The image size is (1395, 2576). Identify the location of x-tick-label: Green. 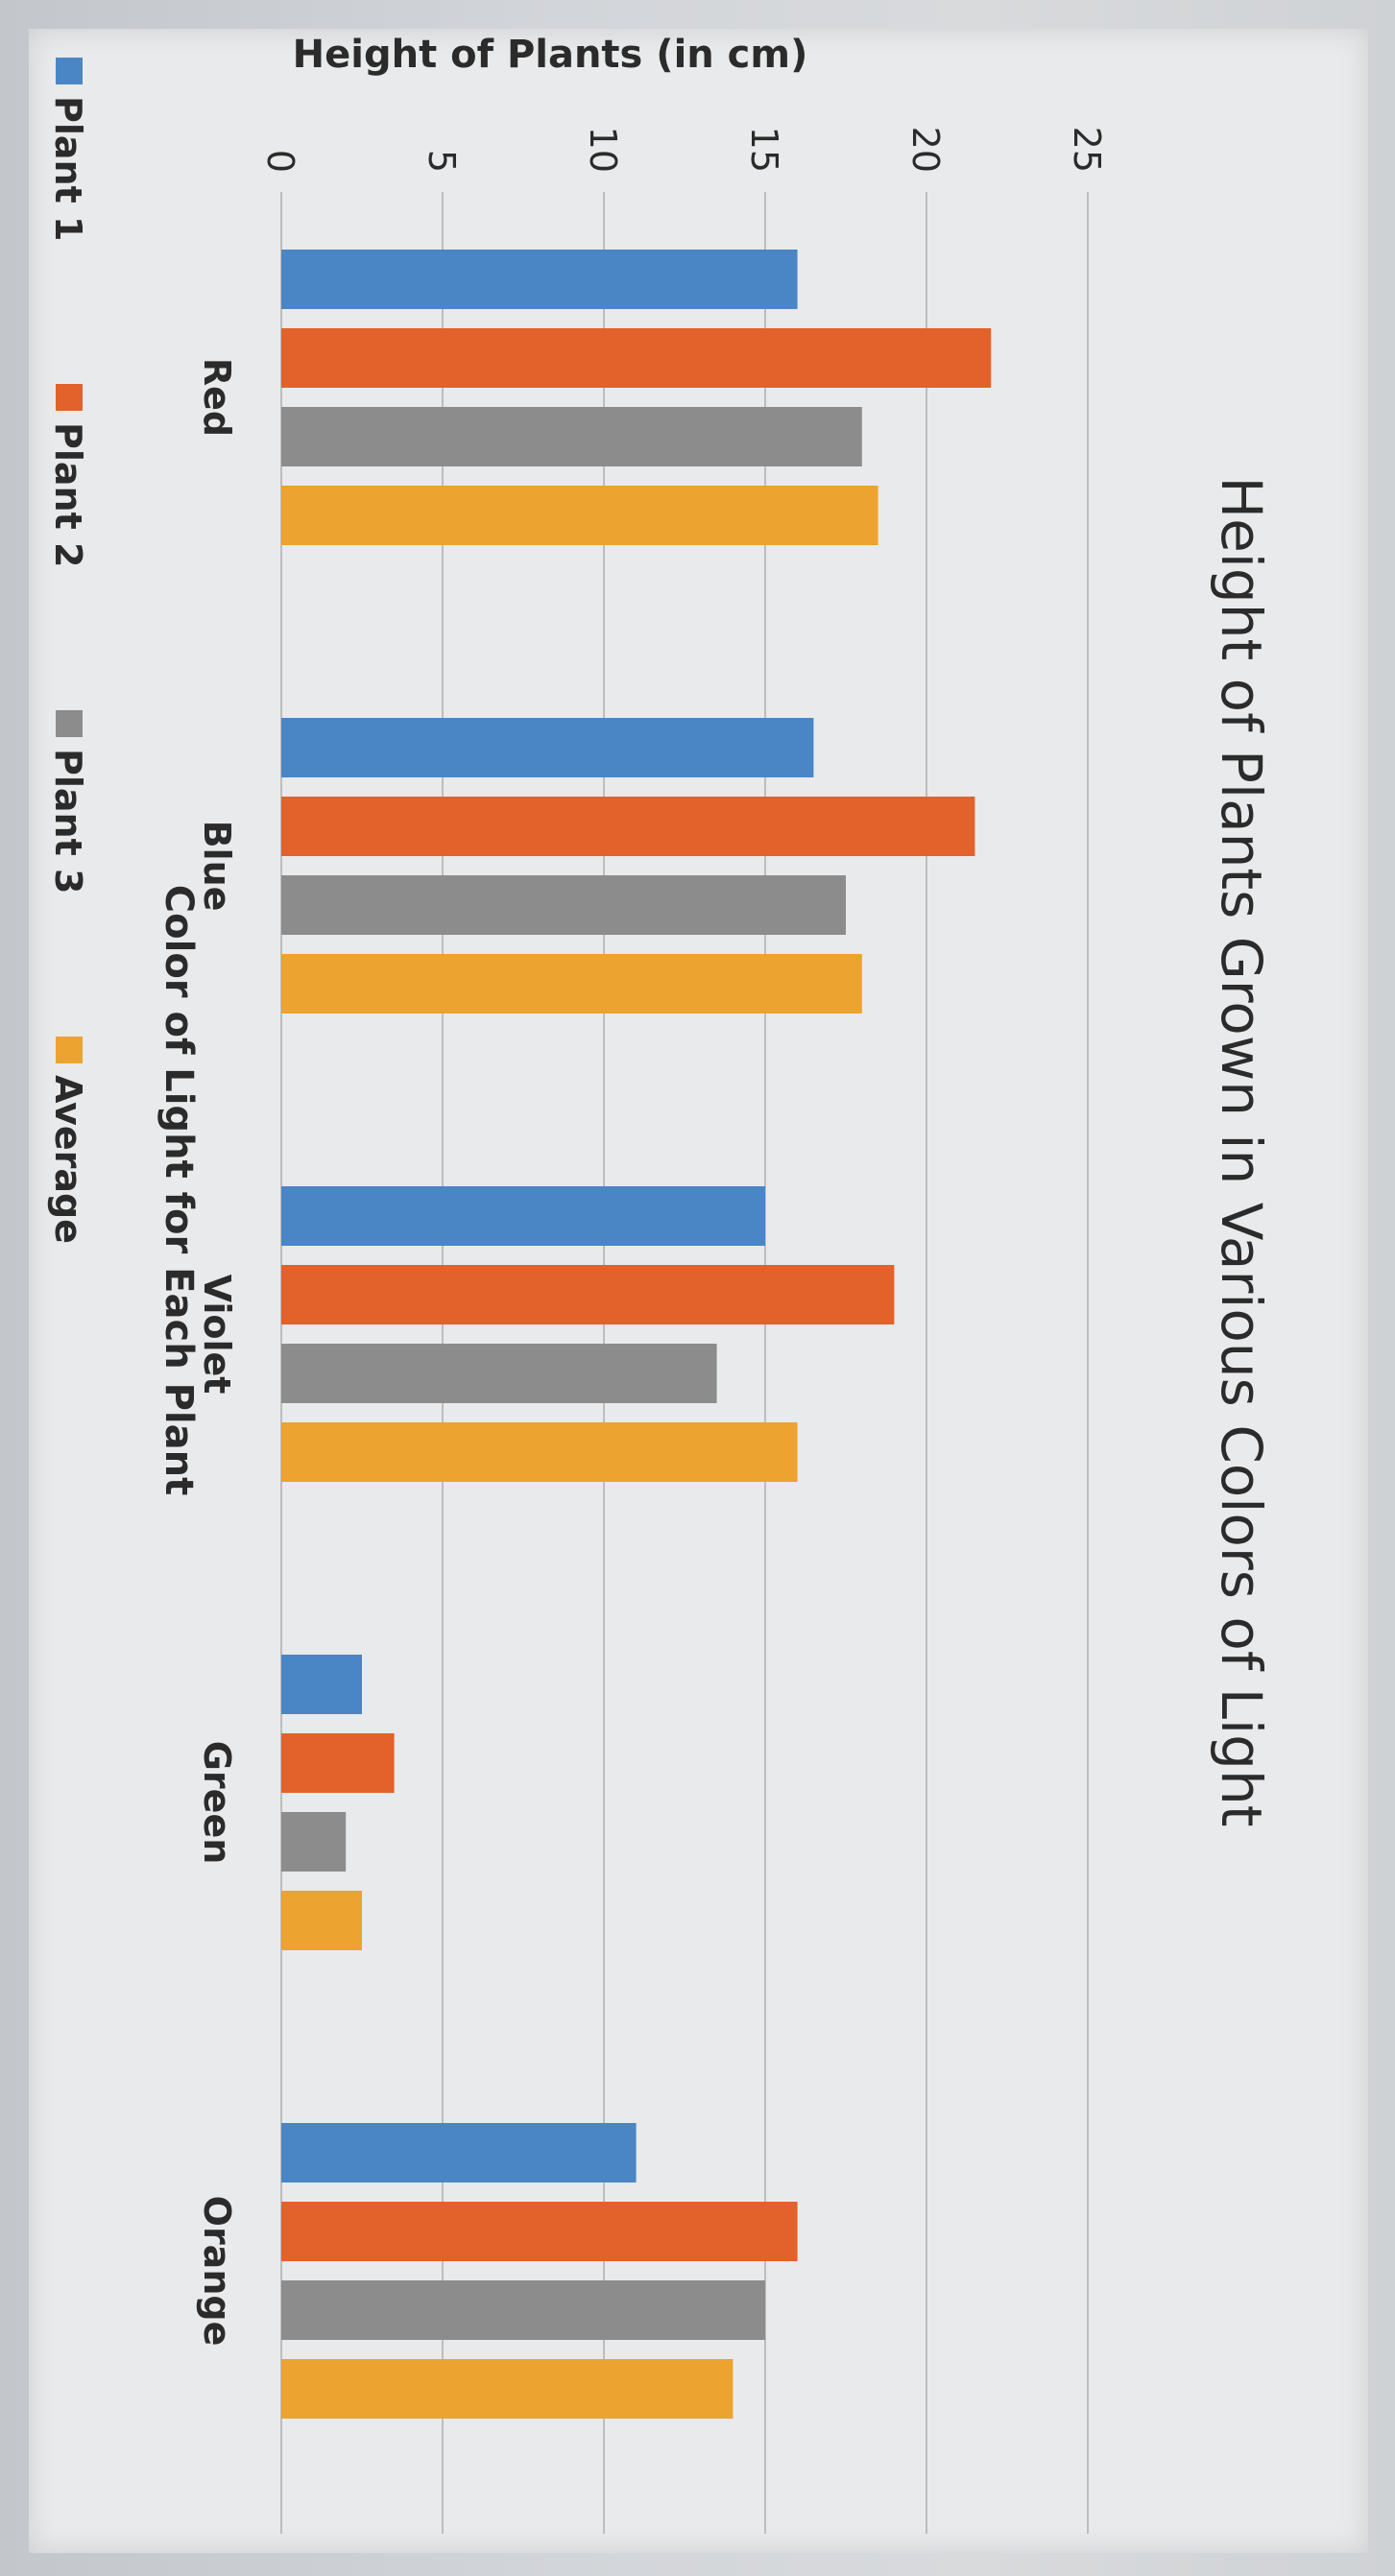
(217, 1803).